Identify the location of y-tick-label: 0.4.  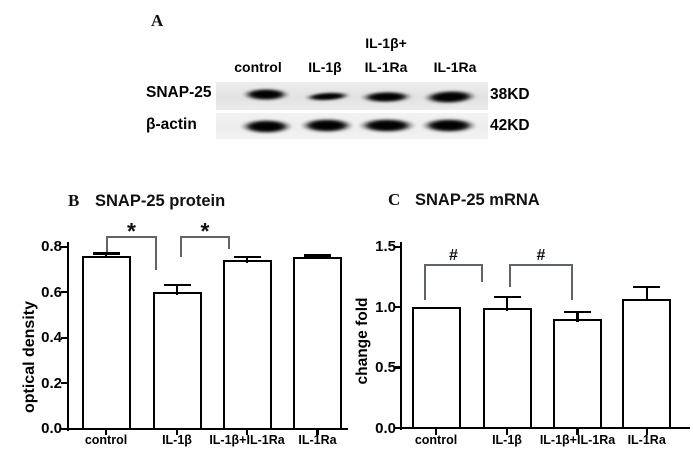
(51, 338).